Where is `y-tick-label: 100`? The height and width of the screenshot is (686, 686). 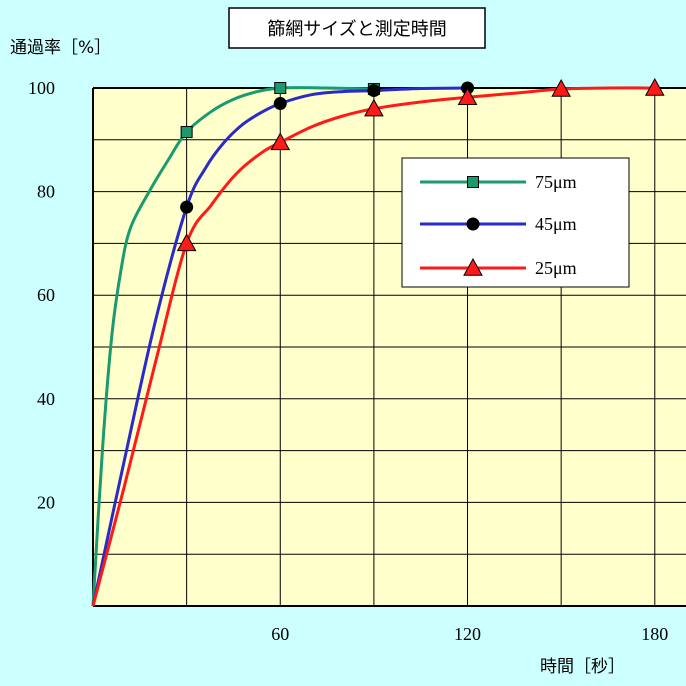 y-tick-label: 100 is located at coordinates (41, 88).